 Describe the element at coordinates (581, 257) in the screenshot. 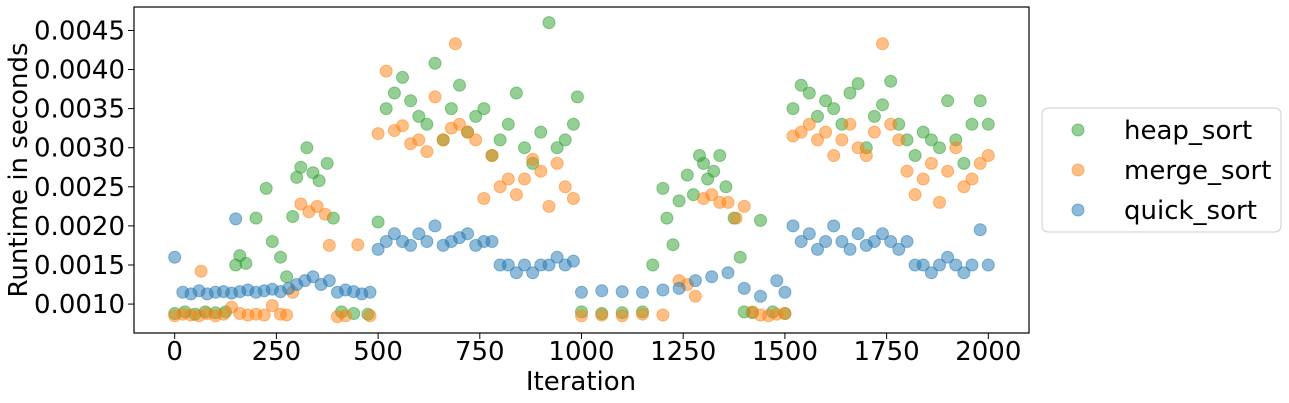

I see `series-quick_sort` at that location.